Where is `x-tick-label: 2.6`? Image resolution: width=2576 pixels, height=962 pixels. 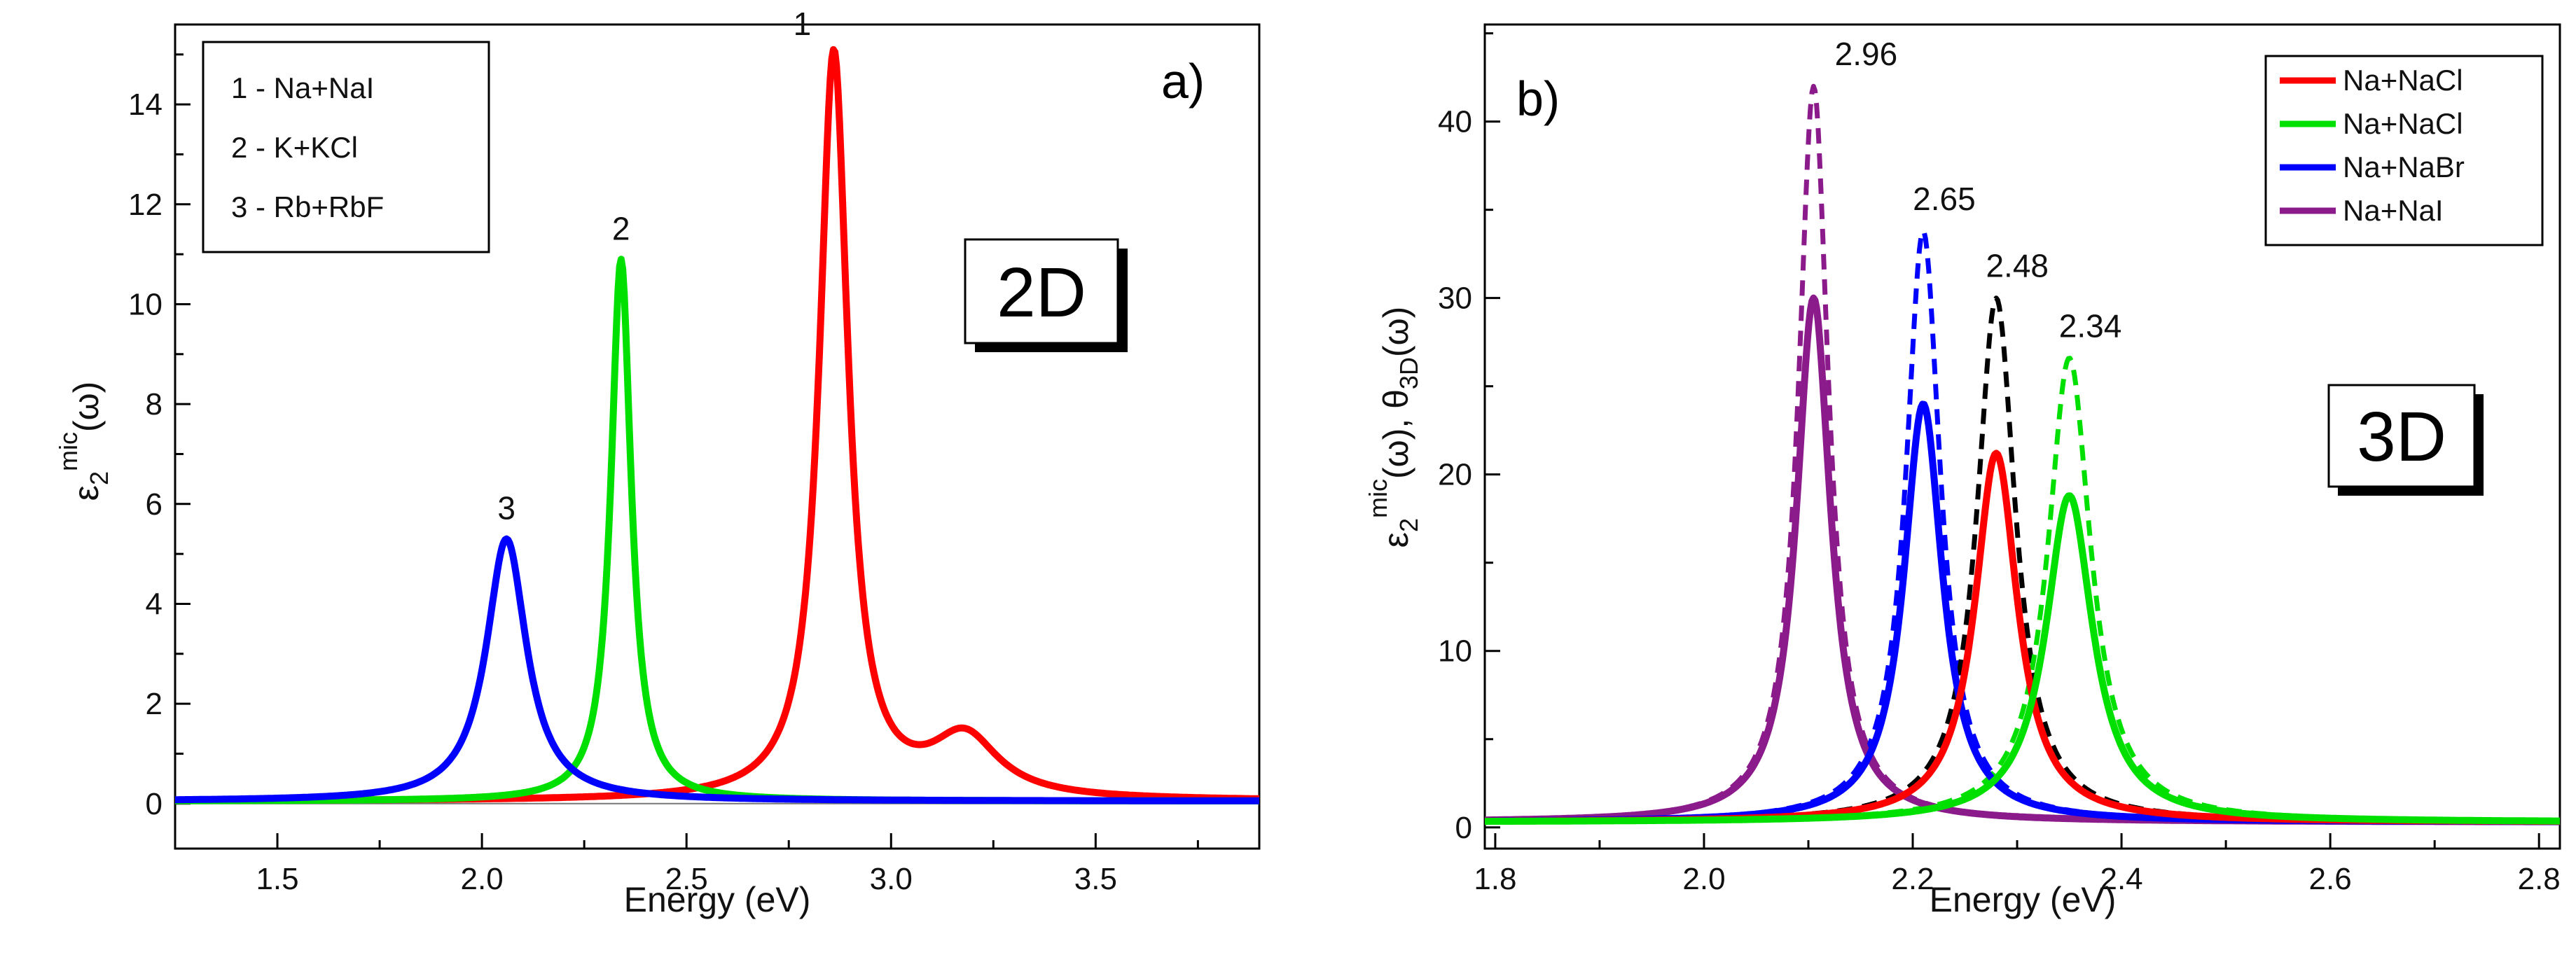 x-tick-label: 2.6 is located at coordinates (2330, 879).